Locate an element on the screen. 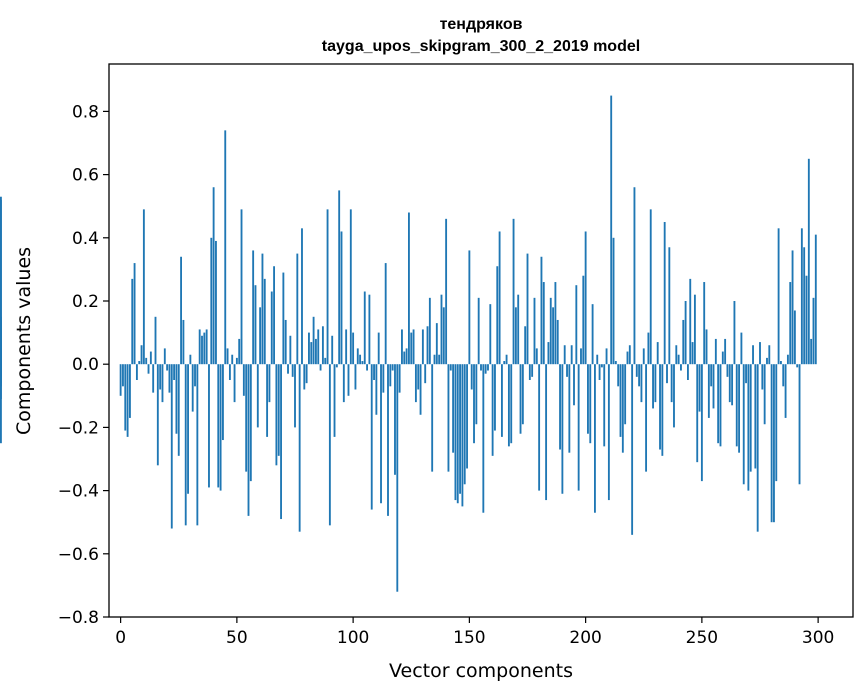  y-tick-label: 0.6 is located at coordinates (85, 176).